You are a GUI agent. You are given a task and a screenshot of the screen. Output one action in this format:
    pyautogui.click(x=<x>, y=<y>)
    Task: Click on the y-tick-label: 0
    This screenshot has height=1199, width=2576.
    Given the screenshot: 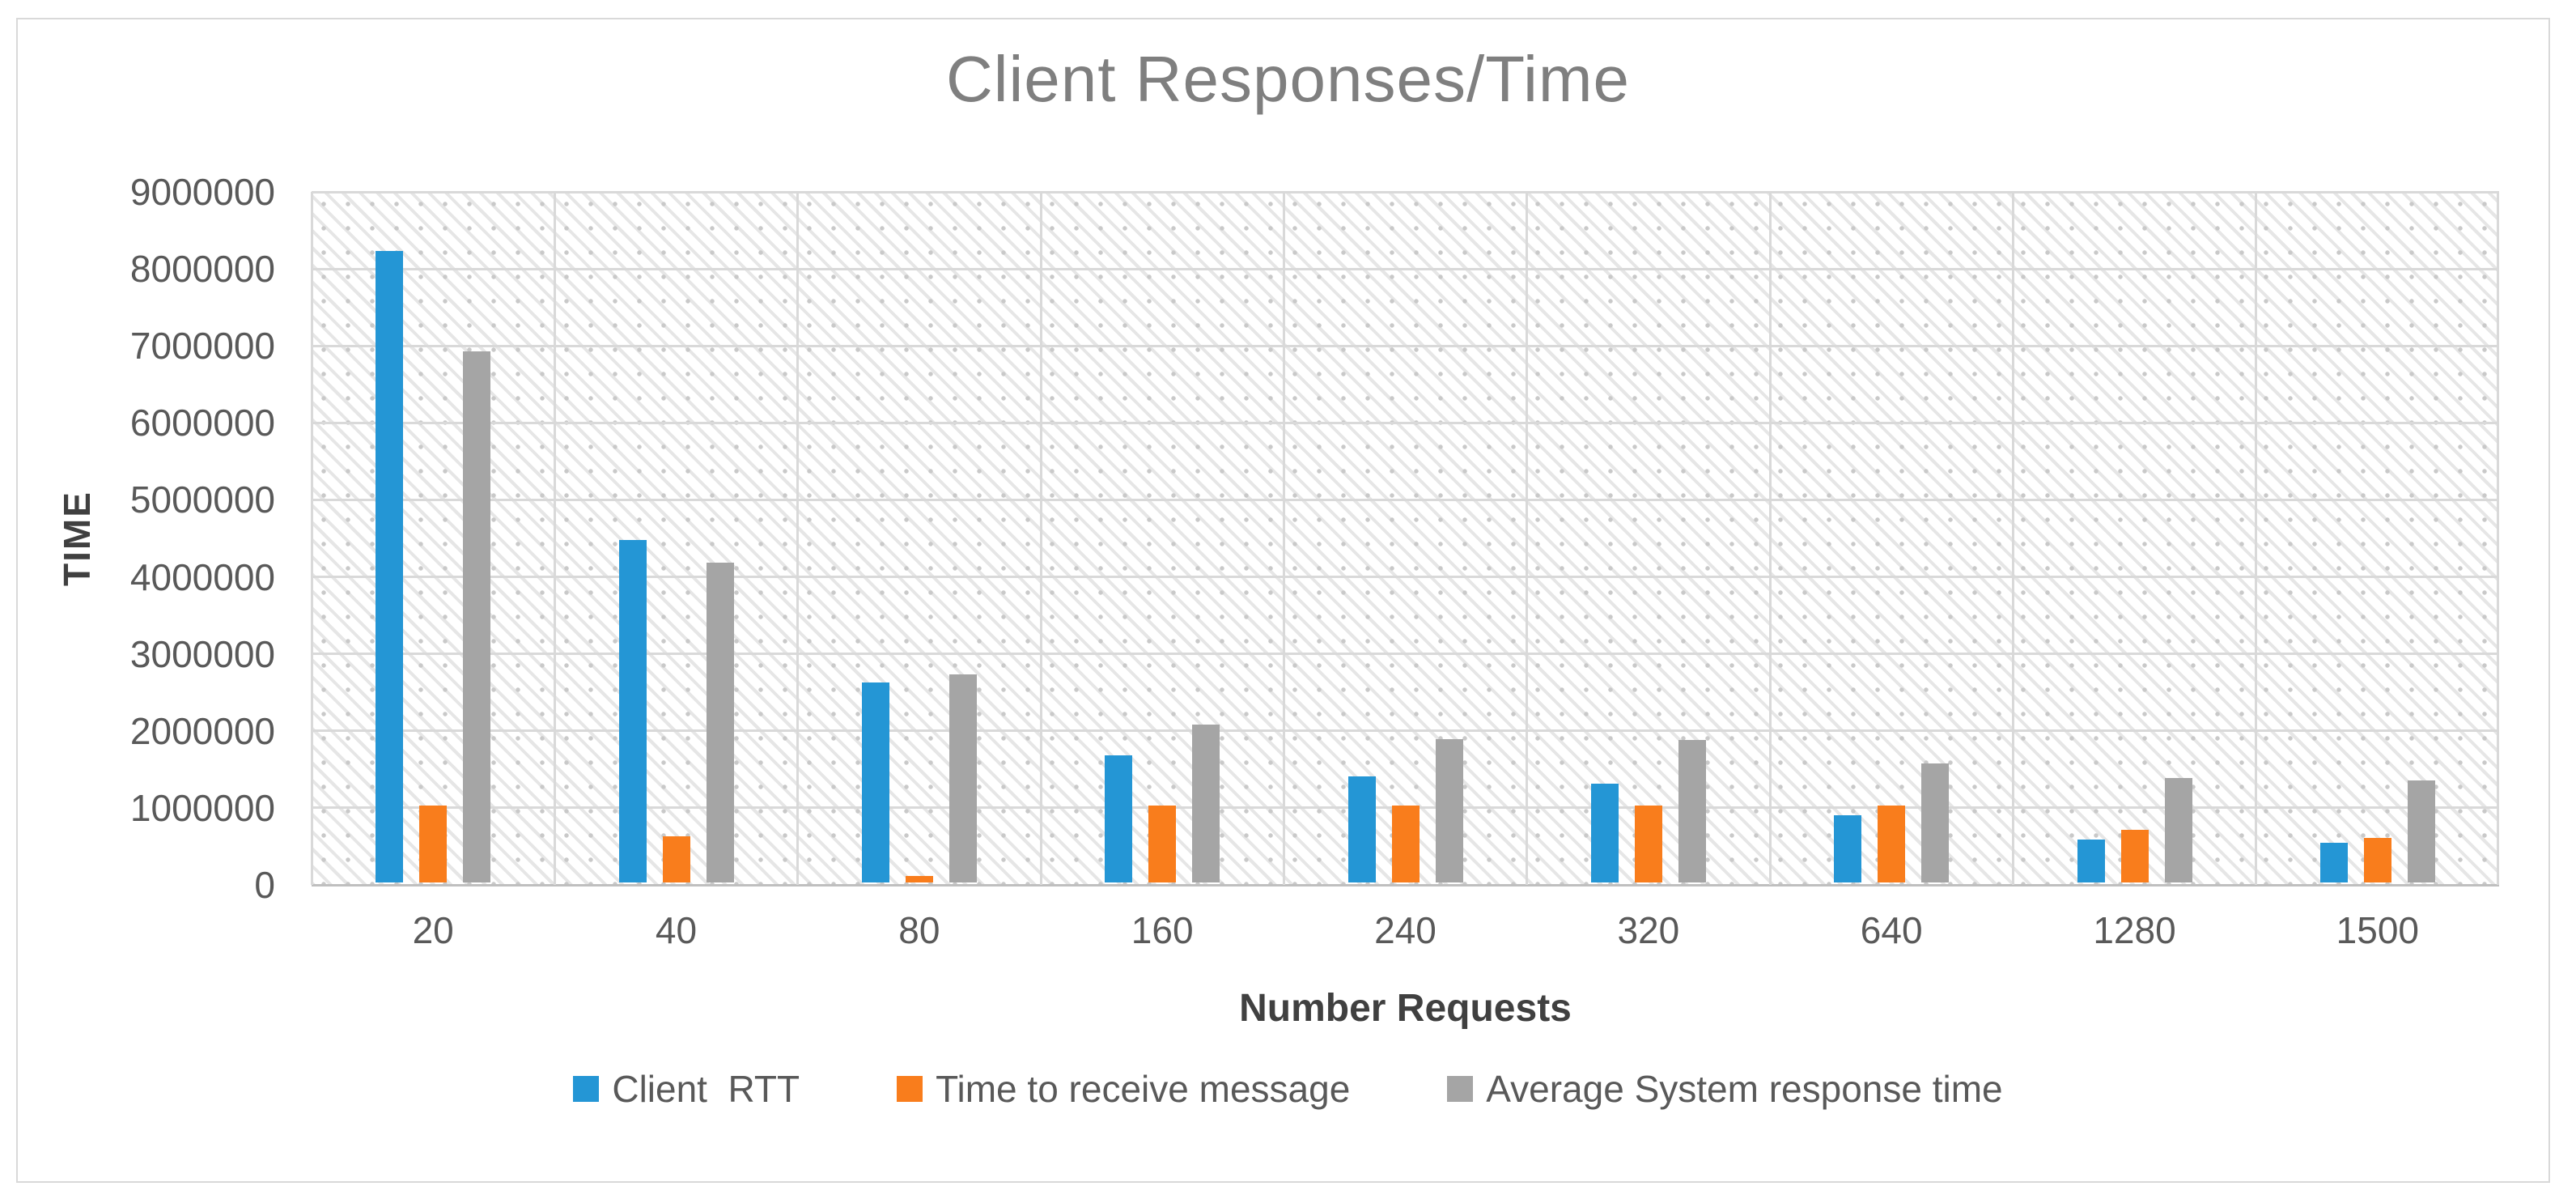 What is the action you would take?
    pyautogui.click(x=264, y=885)
    